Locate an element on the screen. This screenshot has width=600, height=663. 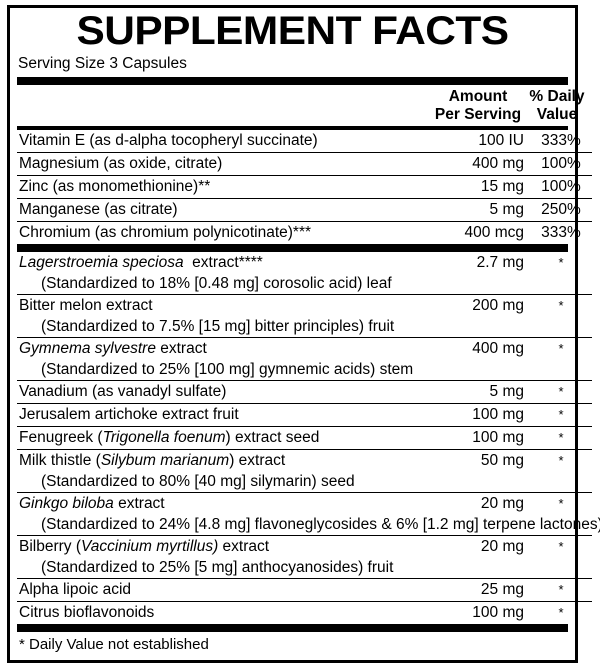
ingredient-name-text: Manganese (as citrate) is located at coordinates (98, 209).